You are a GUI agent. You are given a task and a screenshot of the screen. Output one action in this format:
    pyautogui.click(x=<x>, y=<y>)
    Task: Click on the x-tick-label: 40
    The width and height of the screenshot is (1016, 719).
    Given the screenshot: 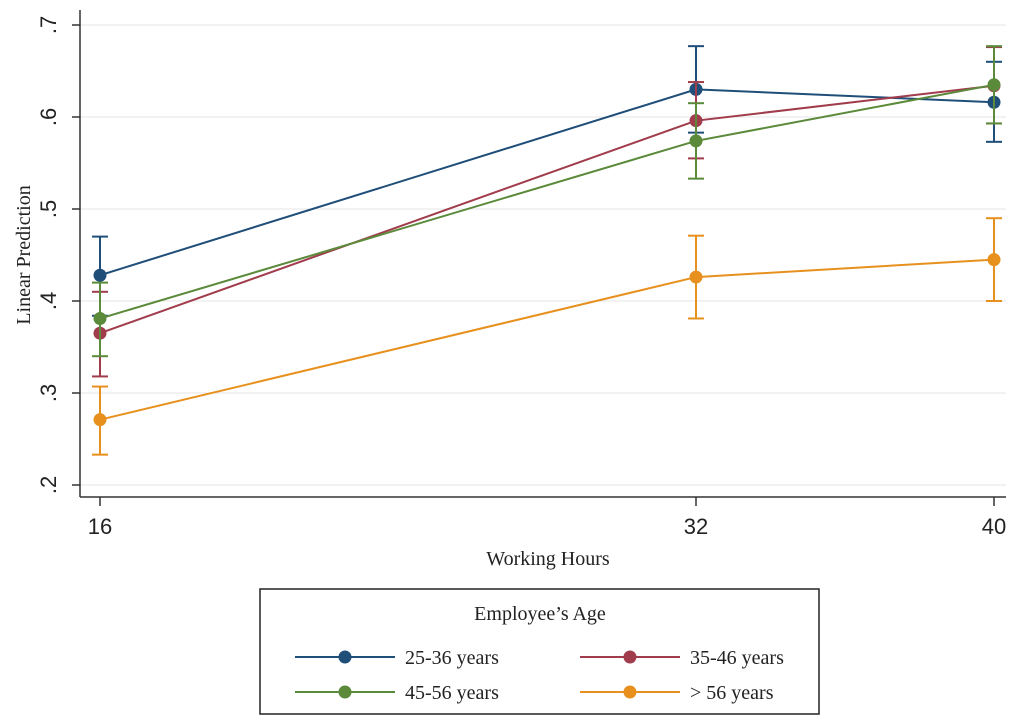 What is the action you would take?
    pyautogui.click(x=994, y=526)
    